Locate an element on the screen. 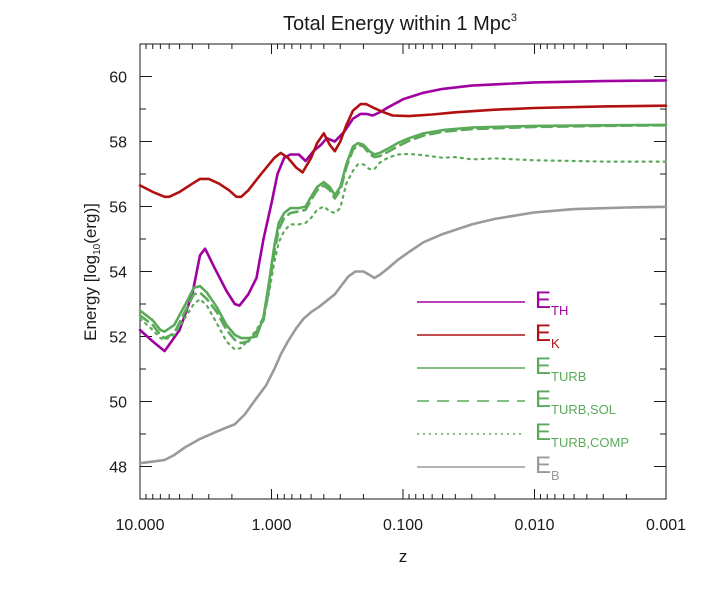 This screenshot has width=708, height=589. y-axis-label: Energy [log10(erg)] is located at coordinates (92, 272).